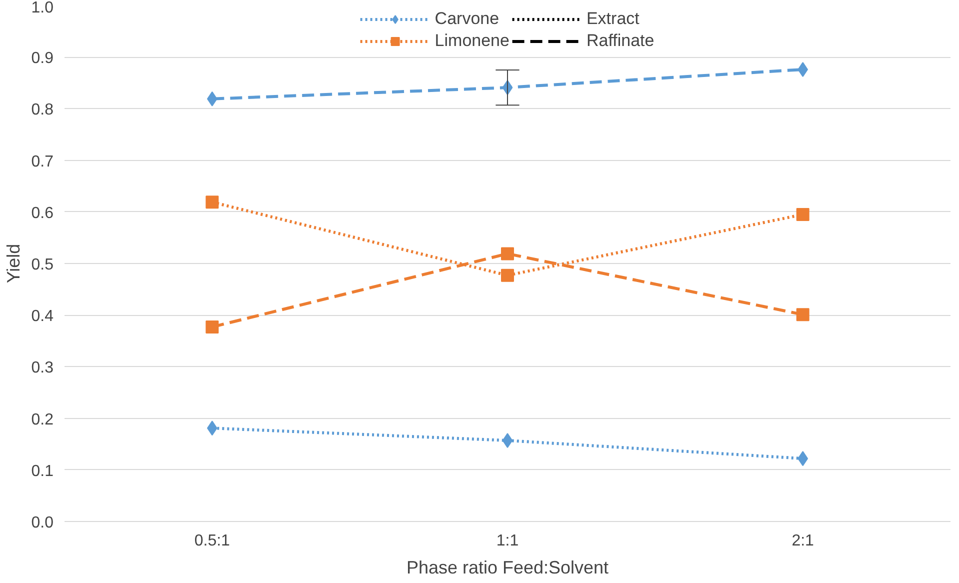 This screenshot has width=959, height=583. I want to click on y-tick-label: 0.1, so click(42, 471).